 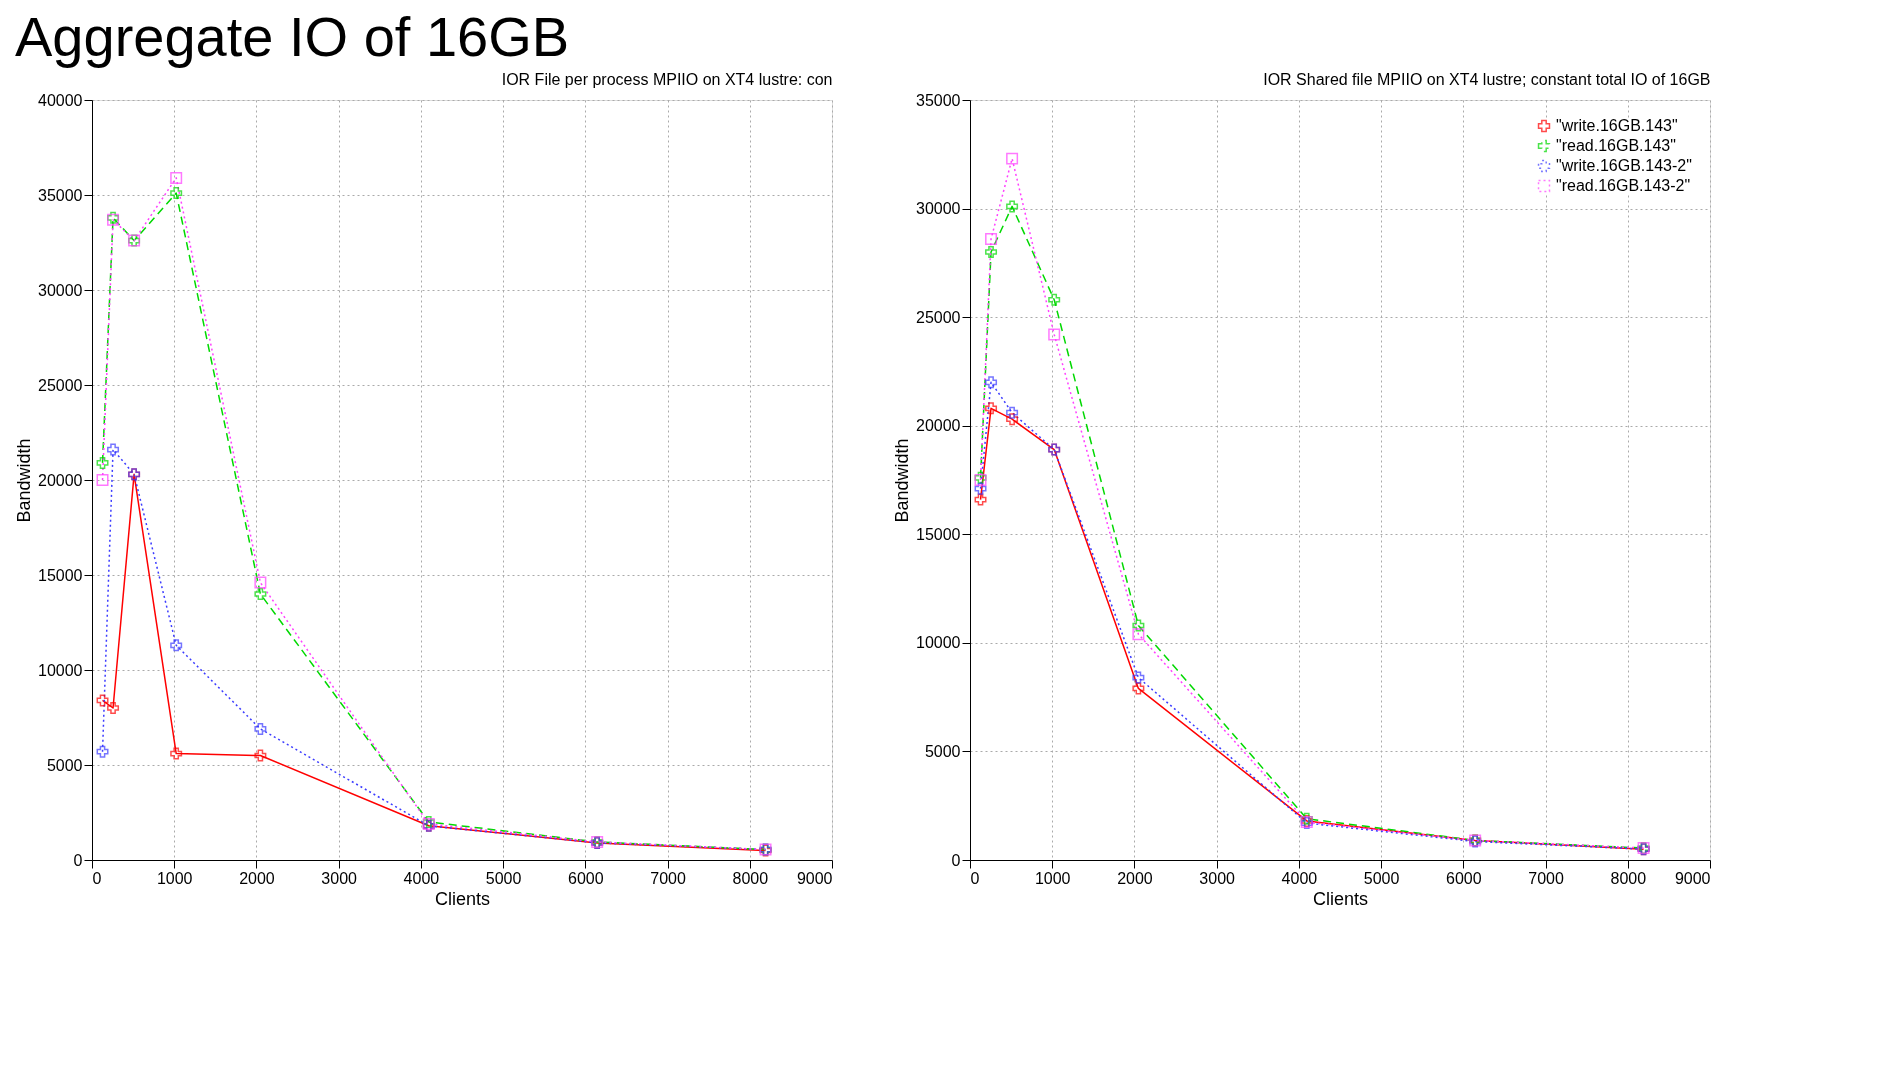 What do you see at coordinates (292, 36) in the screenshot?
I see `text: Aggregate IO of 16GB` at bounding box center [292, 36].